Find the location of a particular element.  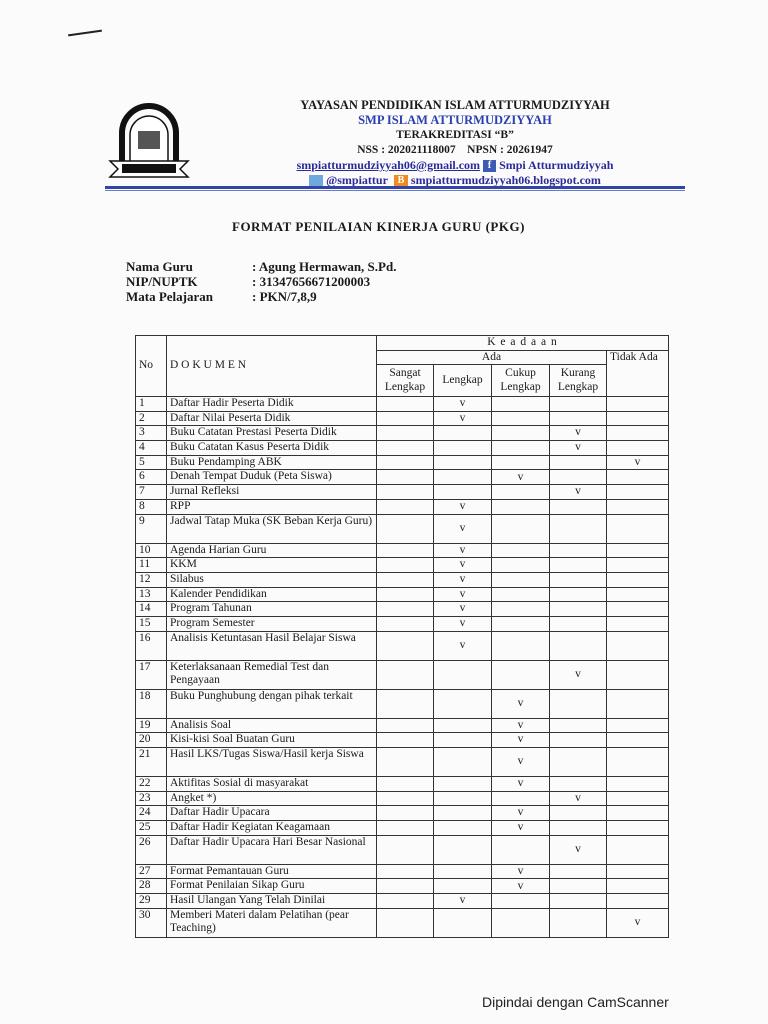

table-row: 29 Hasil Ulangan Yang Telah Dinilai v is located at coordinates (402, 901).